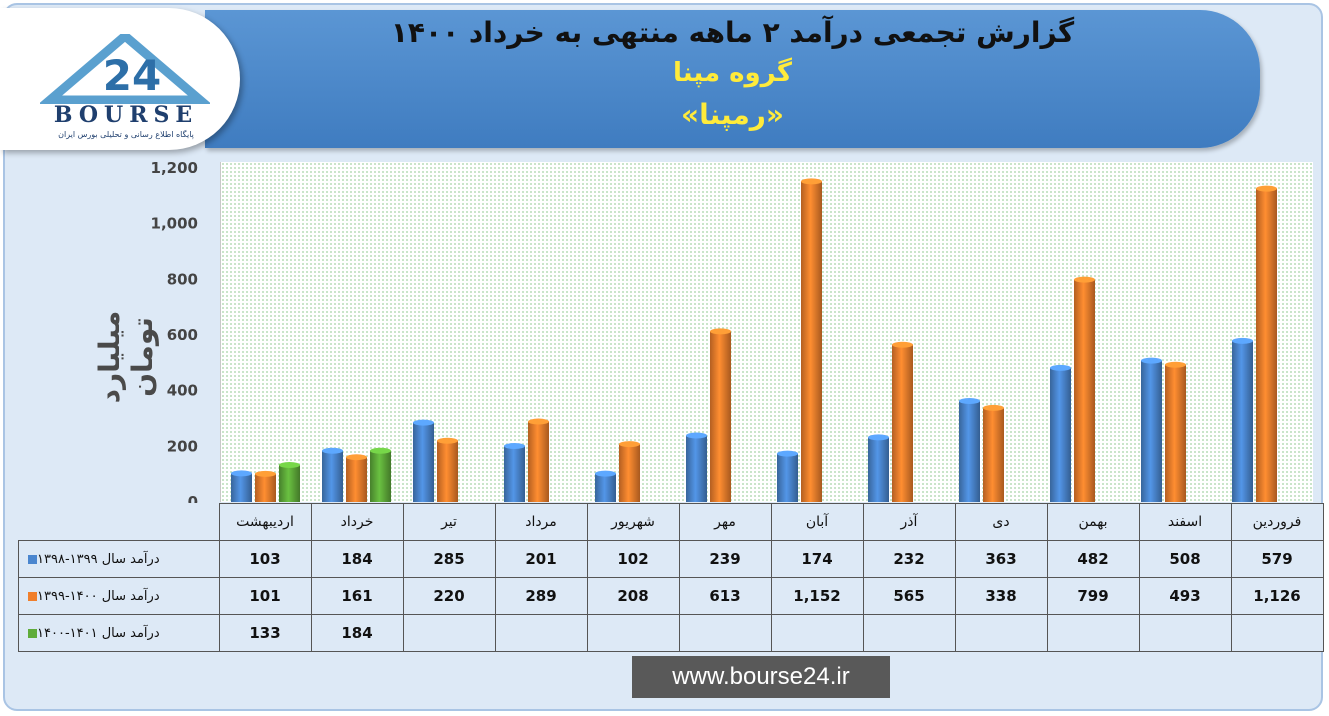 Image resolution: width=1329 pixels, height=716 pixels. Describe the element at coordinates (1001, 596) in the screenshot. I see `data-value: 338` at that location.